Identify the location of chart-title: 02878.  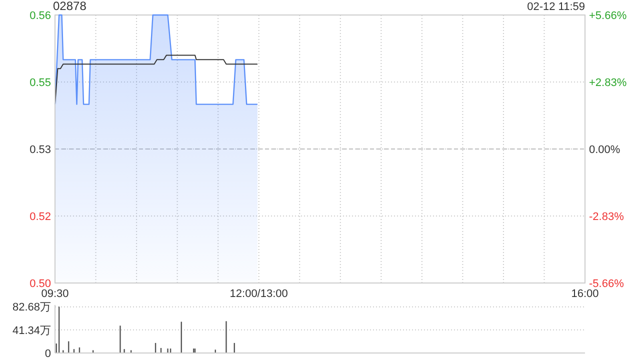
(70, 6).